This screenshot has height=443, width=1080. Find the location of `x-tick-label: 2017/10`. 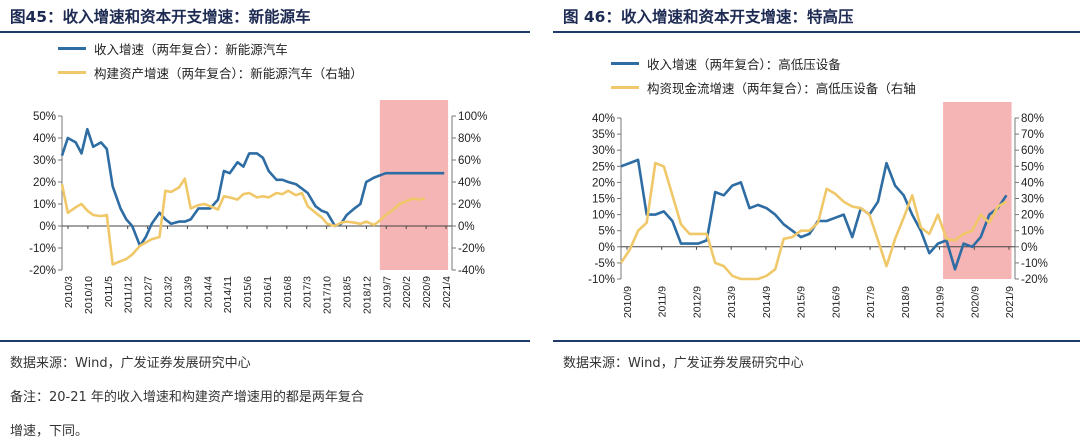

x-tick-label: 2017/10 is located at coordinates (328, 295).